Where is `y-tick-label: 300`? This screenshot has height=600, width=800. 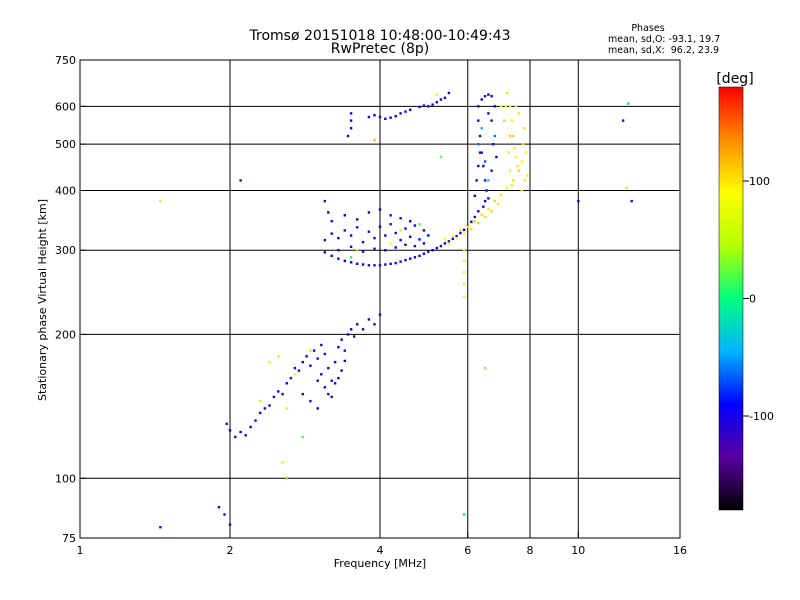 y-tick-label: 300 is located at coordinates (65, 250).